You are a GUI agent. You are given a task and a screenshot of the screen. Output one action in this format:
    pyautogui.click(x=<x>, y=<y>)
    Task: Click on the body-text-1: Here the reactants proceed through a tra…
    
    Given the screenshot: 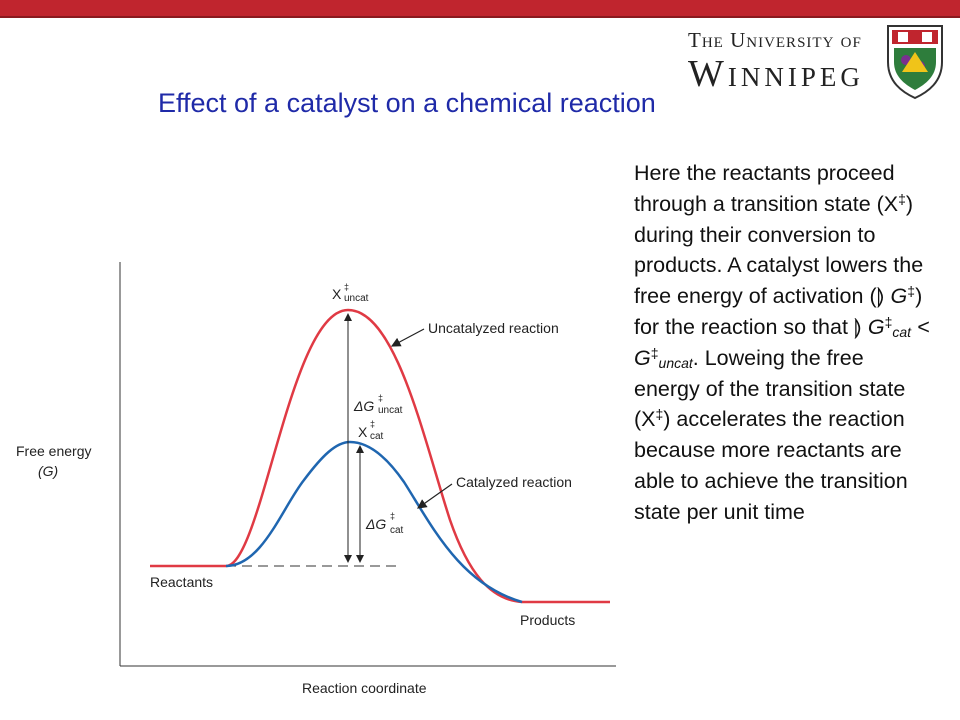 What is the action you would take?
    pyautogui.click(x=766, y=188)
    